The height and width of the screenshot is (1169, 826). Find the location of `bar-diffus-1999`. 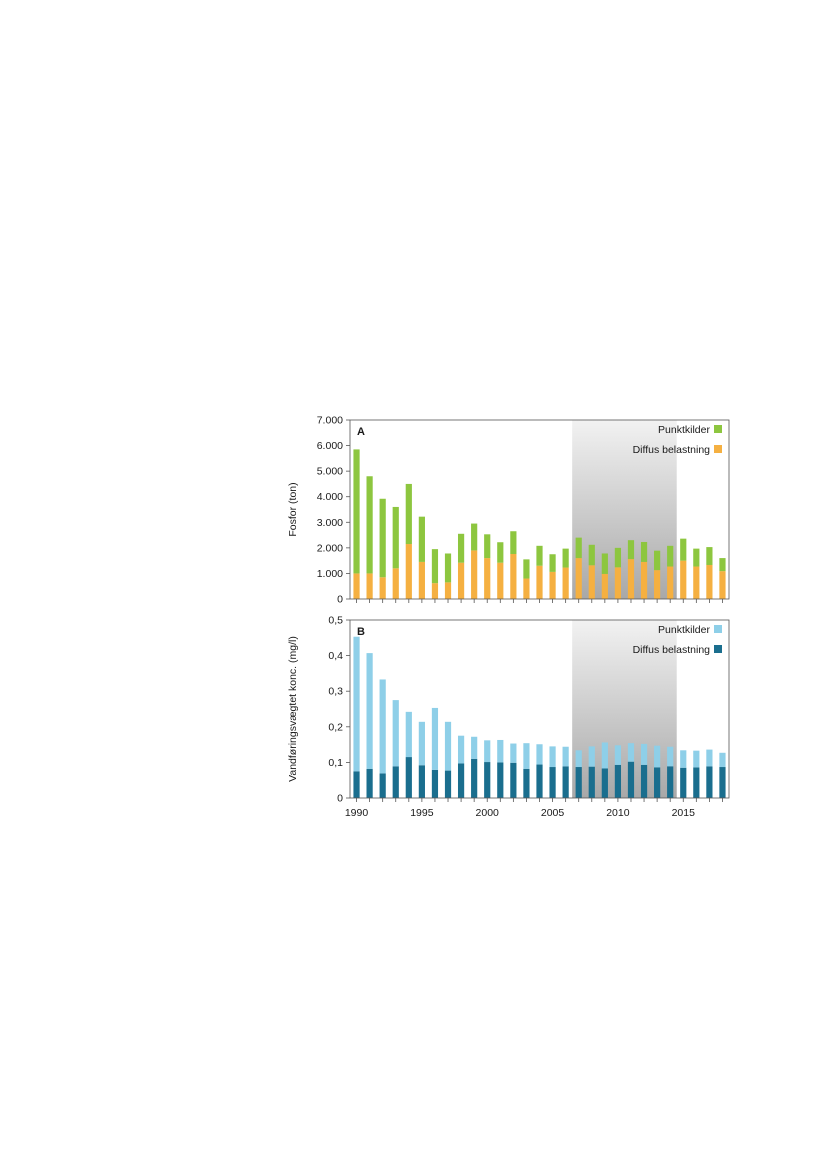

bar-diffus-1999 is located at coordinates (474, 778).